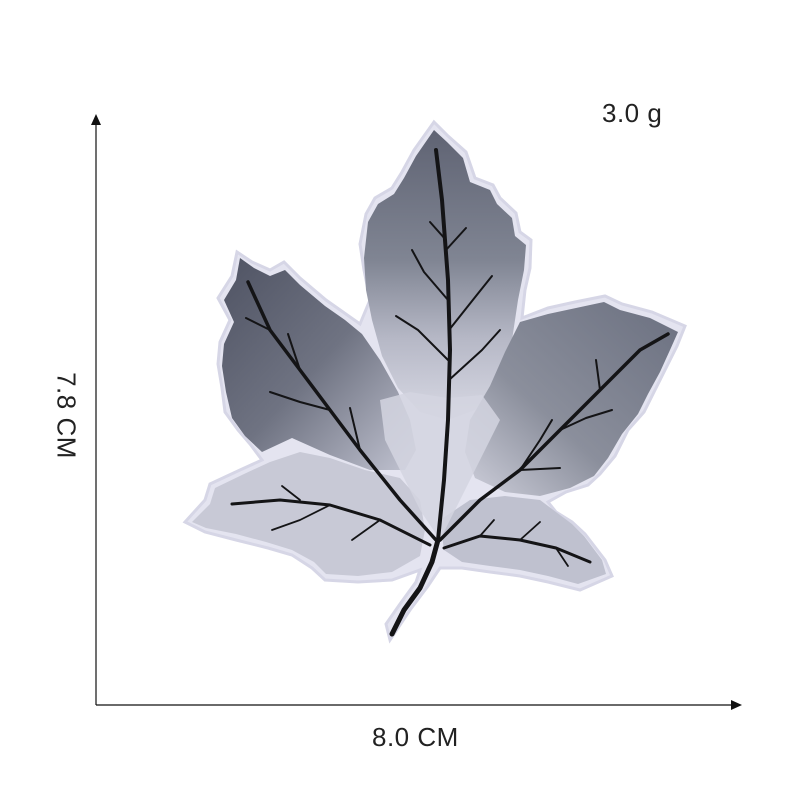  What do you see at coordinates (632, 113) in the screenshot?
I see `weight-label: 3.0 g` at bounding box center [632, 113].